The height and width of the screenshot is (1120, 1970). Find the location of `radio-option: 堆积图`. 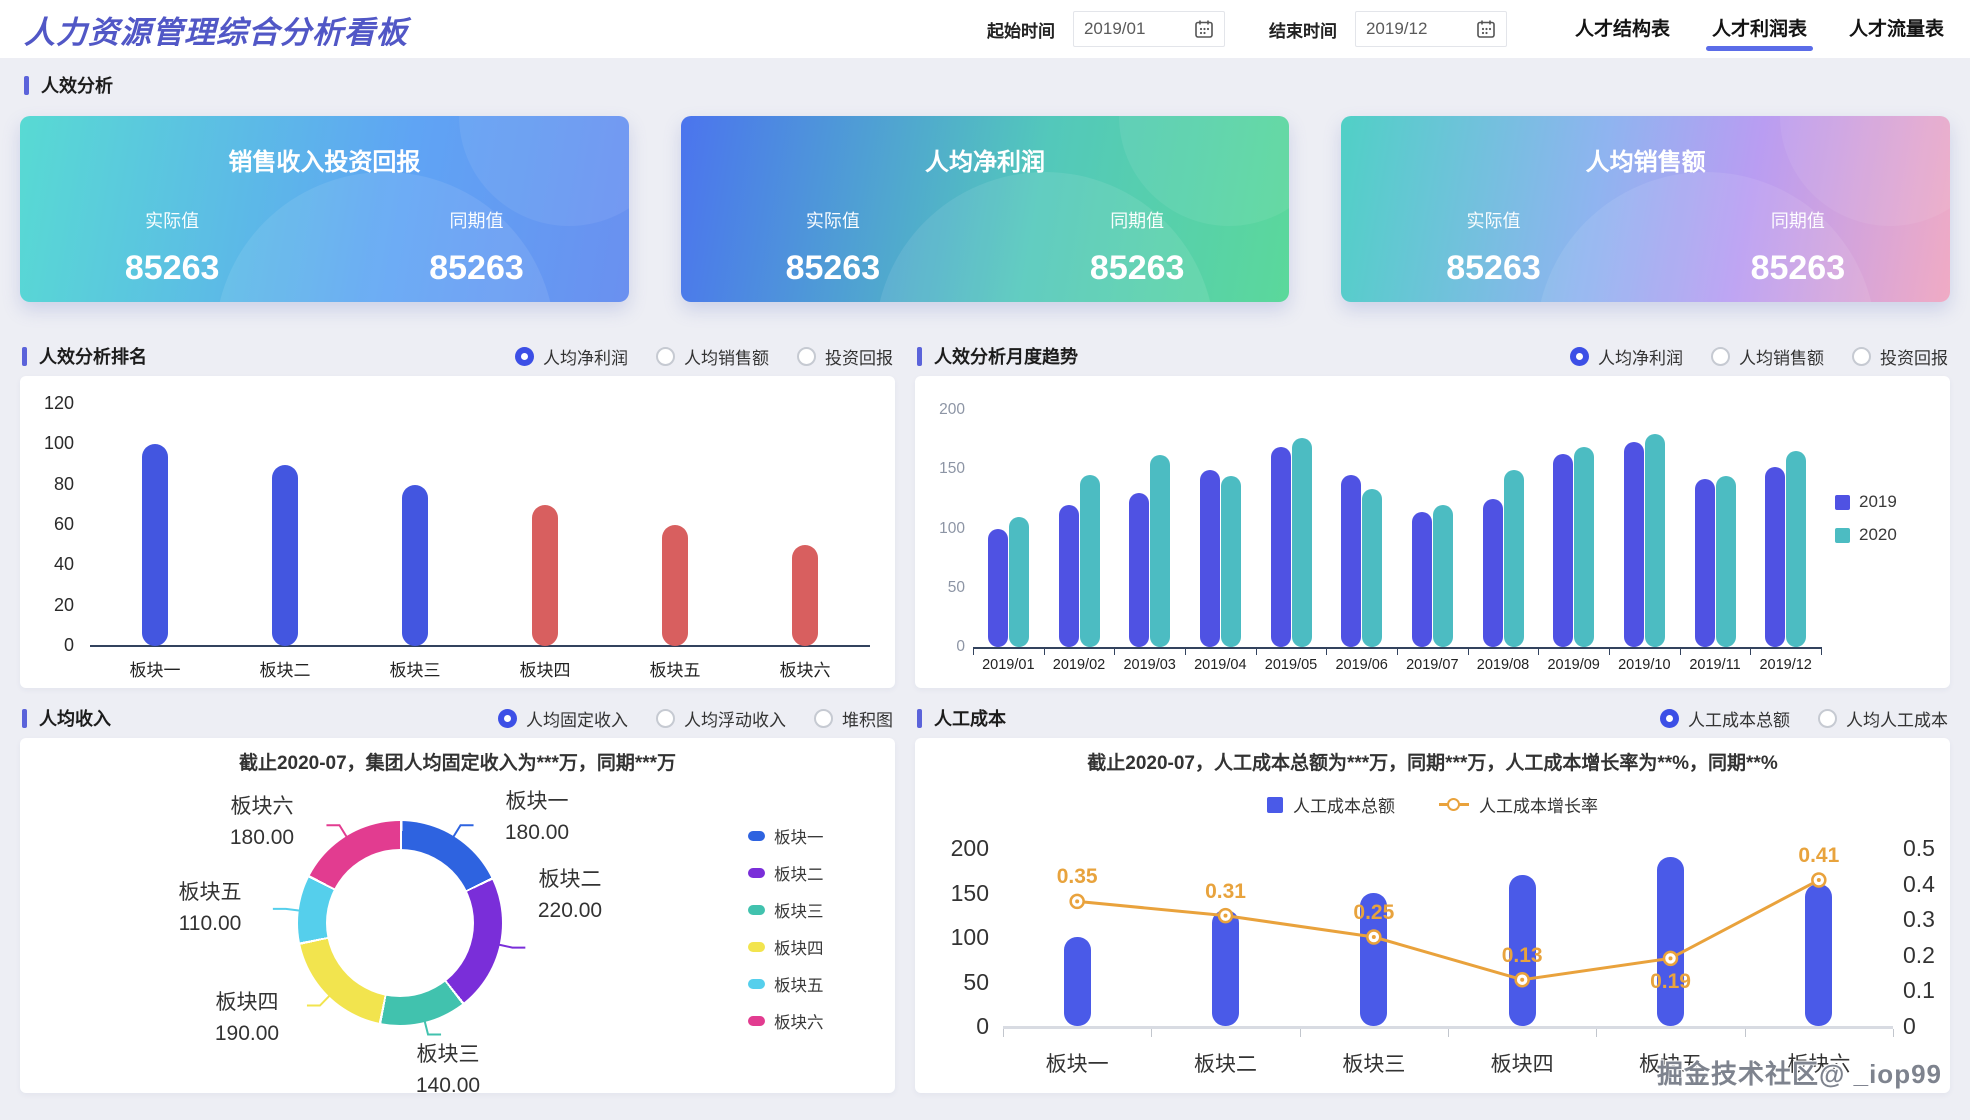

radio-option: 堆积图 is located at coordinates (853, 718).